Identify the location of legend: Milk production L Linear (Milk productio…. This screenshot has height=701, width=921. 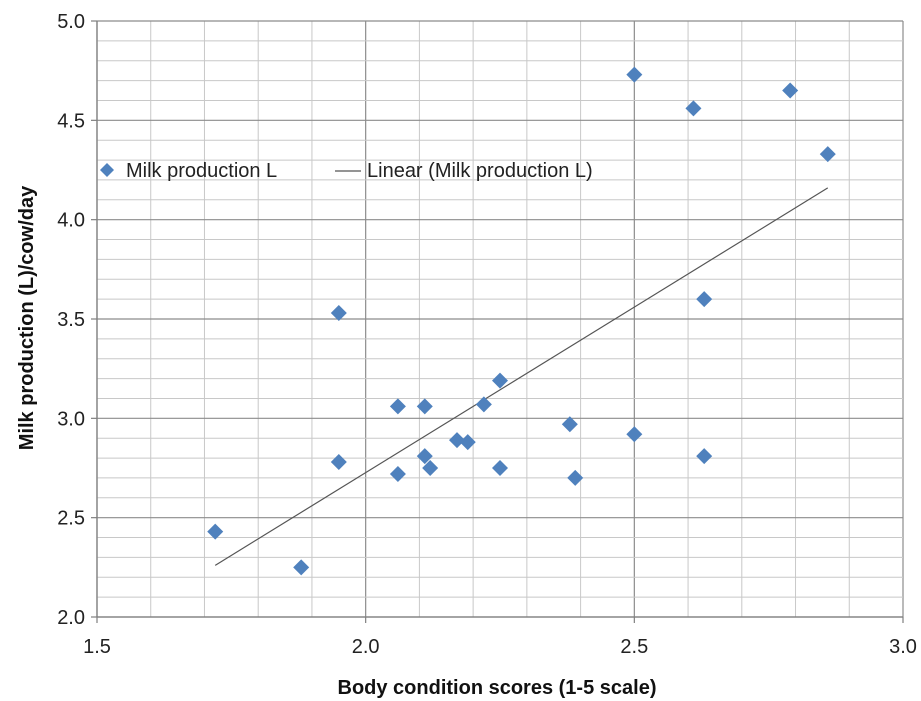
(346, 171).